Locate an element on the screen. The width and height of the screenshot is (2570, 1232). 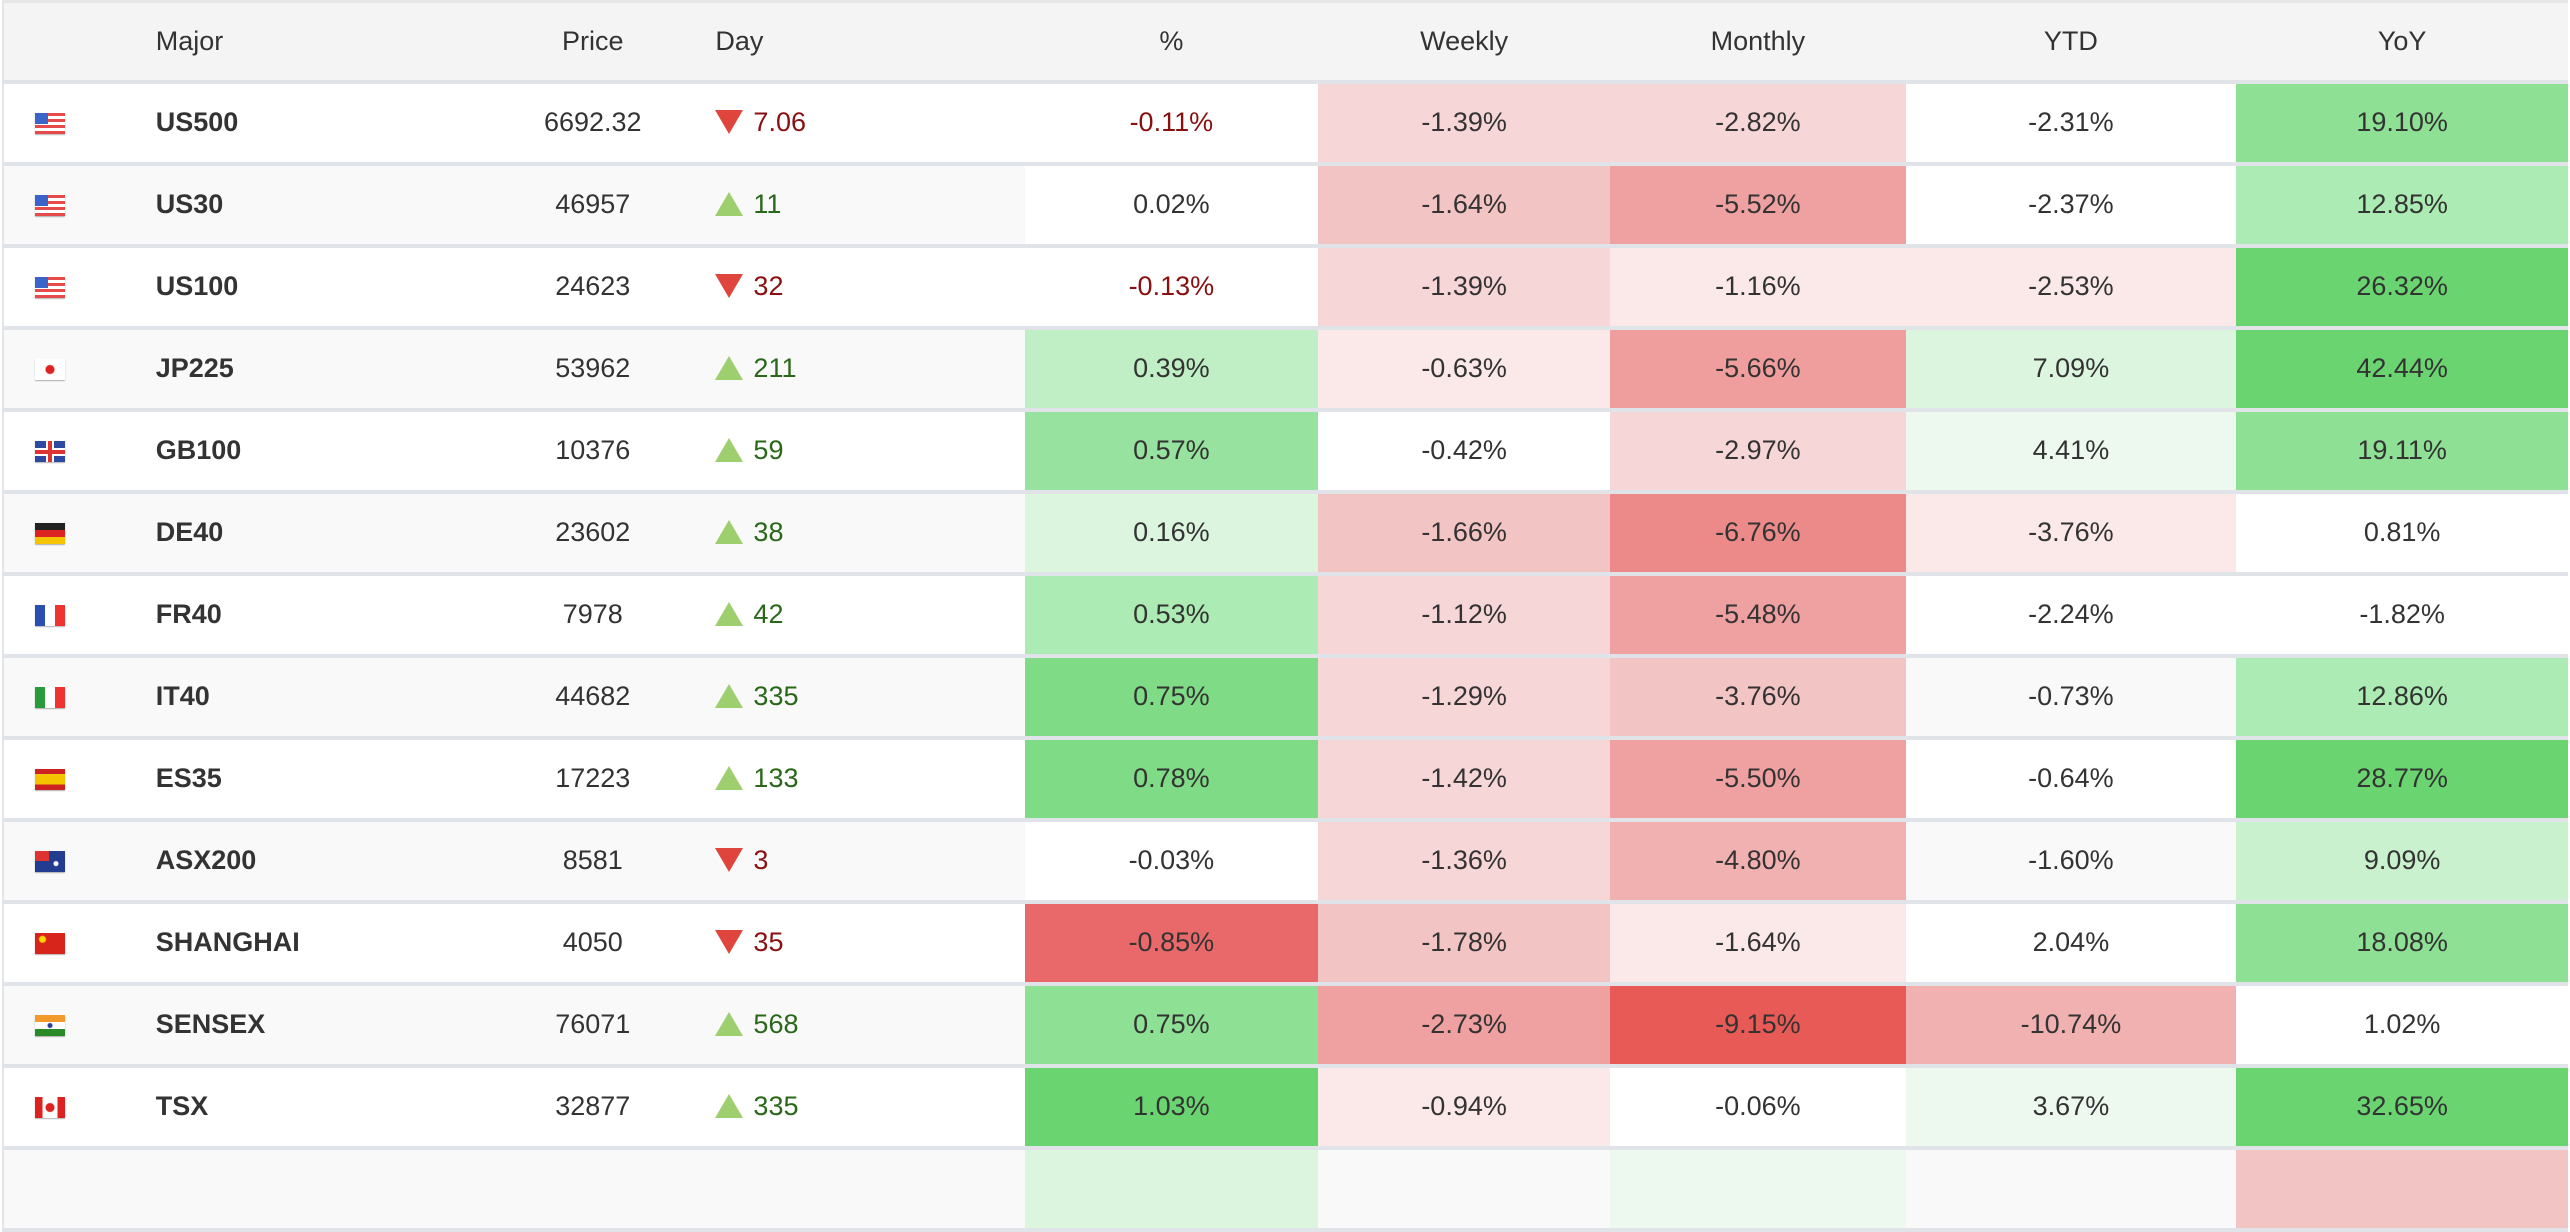
percent-change: 0.39% is located at coordinates (1171, 369).